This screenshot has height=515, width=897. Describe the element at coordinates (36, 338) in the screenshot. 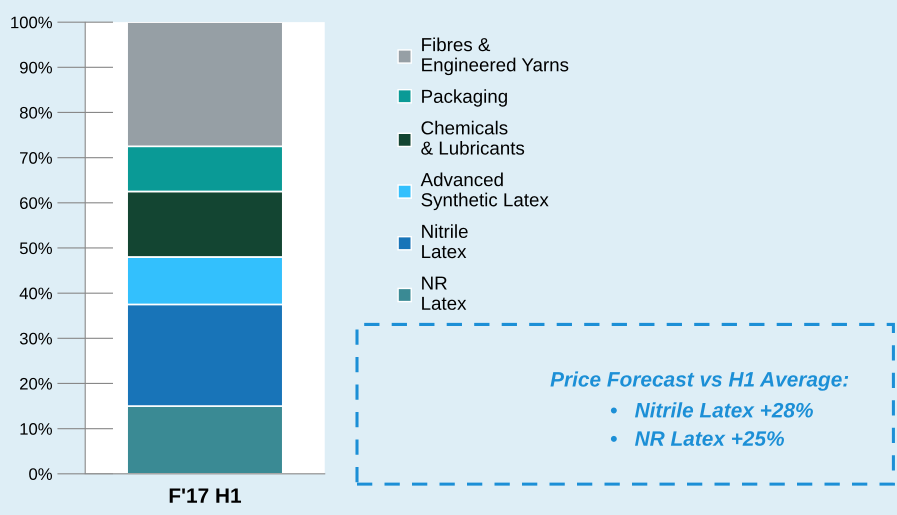

I see `y-tick-label: 30%` at that location.